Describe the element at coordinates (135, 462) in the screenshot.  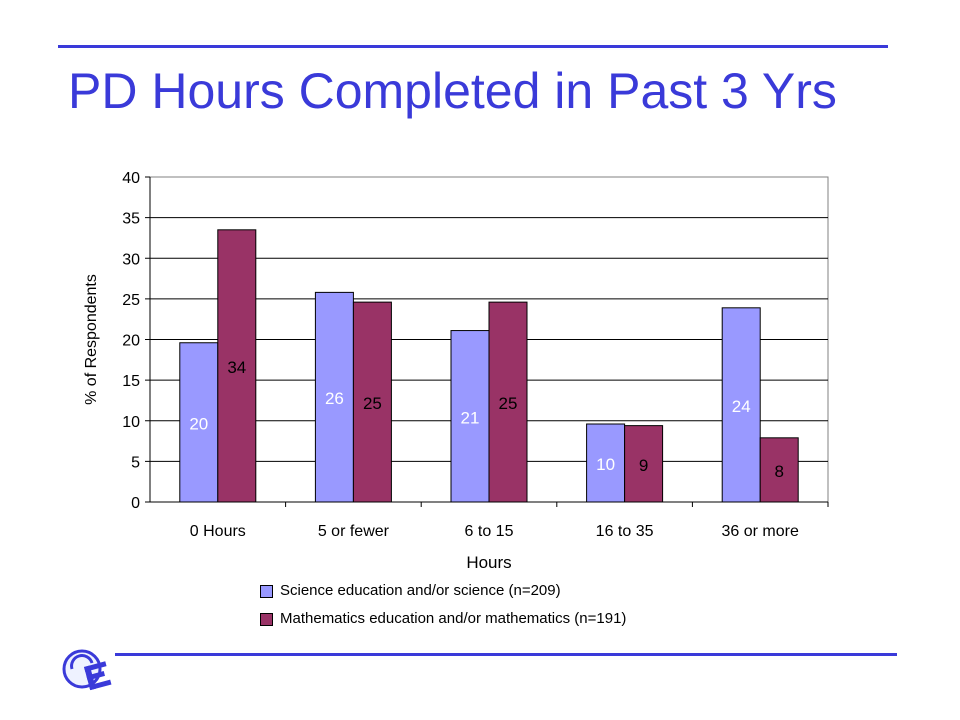
I see `y-tick-label: 5` at that location.